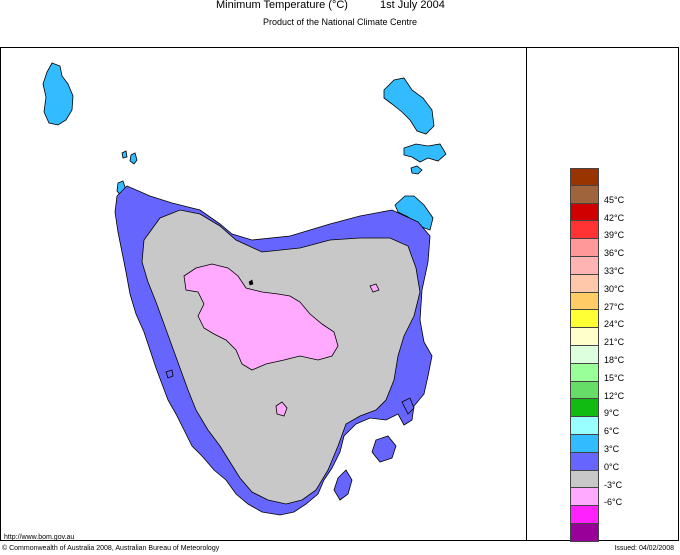 The height and width of the screenshot is (555, 680). I want to click on legend-row: 9°C, so click(614, 409).